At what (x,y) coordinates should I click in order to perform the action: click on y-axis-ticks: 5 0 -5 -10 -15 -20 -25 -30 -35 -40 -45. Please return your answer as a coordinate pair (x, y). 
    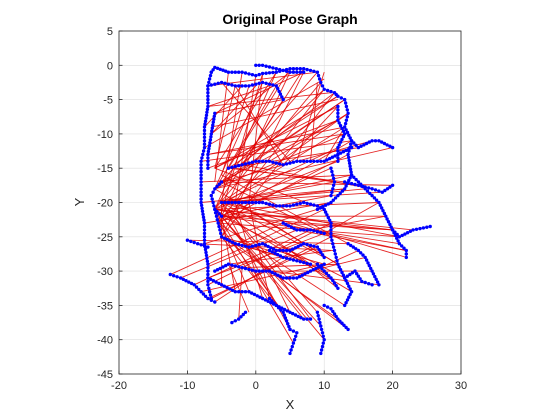
    Looking at the image, I should click on (110, 203).